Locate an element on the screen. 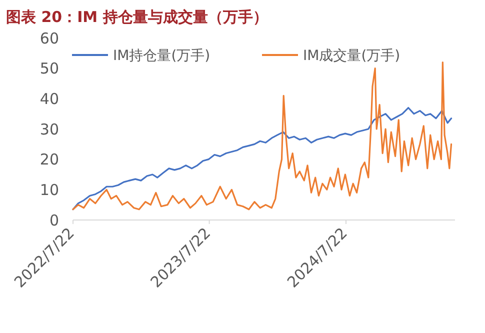 This screenshot has height=333, width=485. y-tick-label: 60 is located at coordinates (49, 38).